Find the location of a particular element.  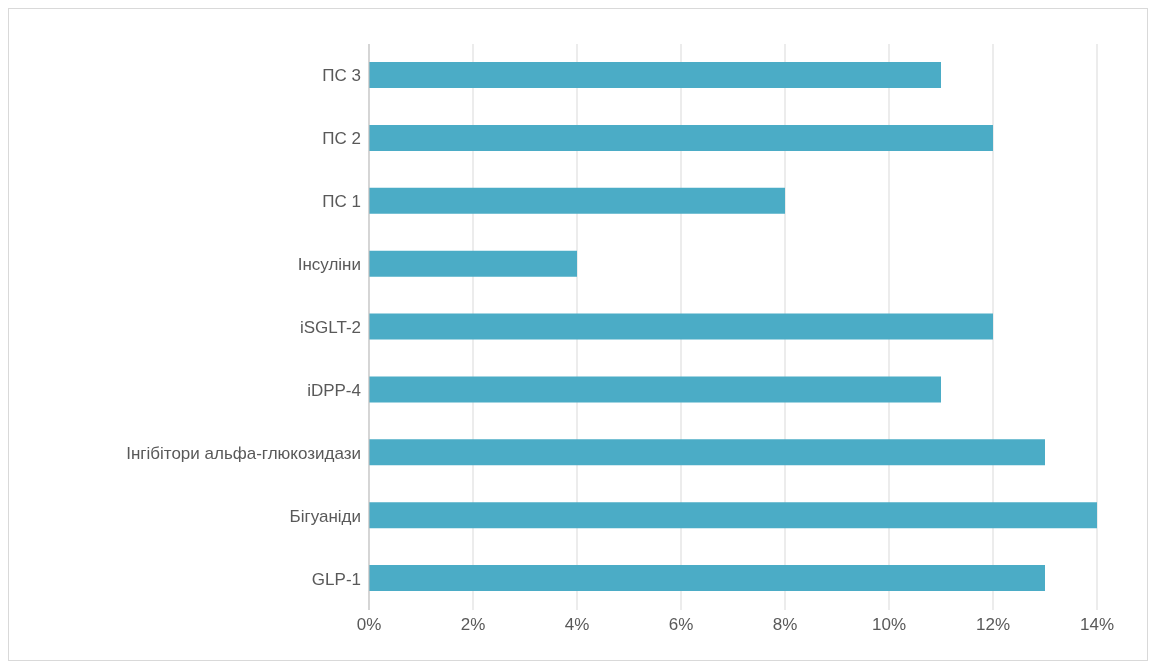

x-tick-label: 12% is located at coordinates (993, 625).